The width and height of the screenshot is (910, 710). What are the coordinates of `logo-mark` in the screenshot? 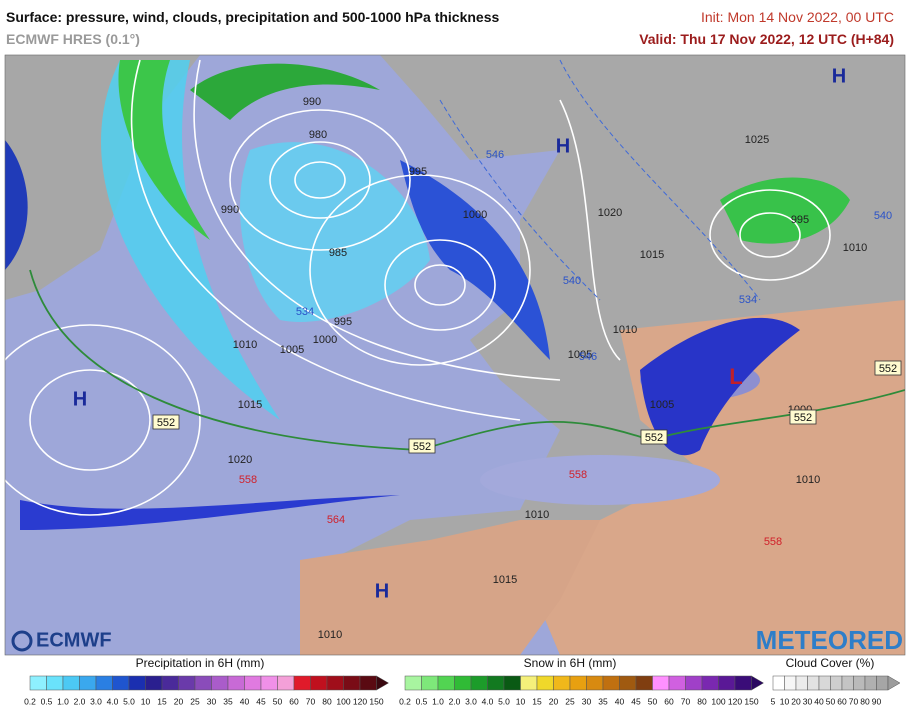 It's located at (22, 641).